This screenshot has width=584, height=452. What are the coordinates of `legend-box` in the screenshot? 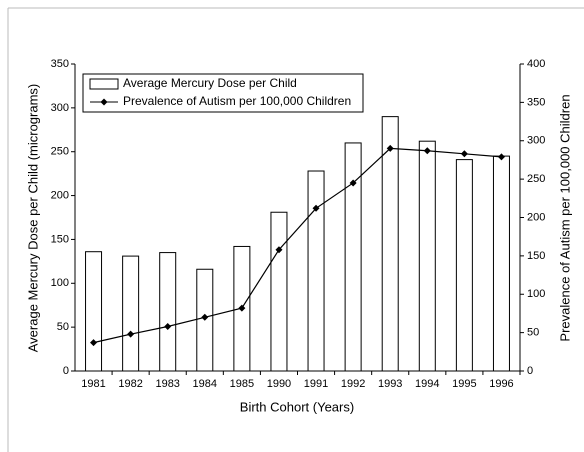 It's located at (223, 93).